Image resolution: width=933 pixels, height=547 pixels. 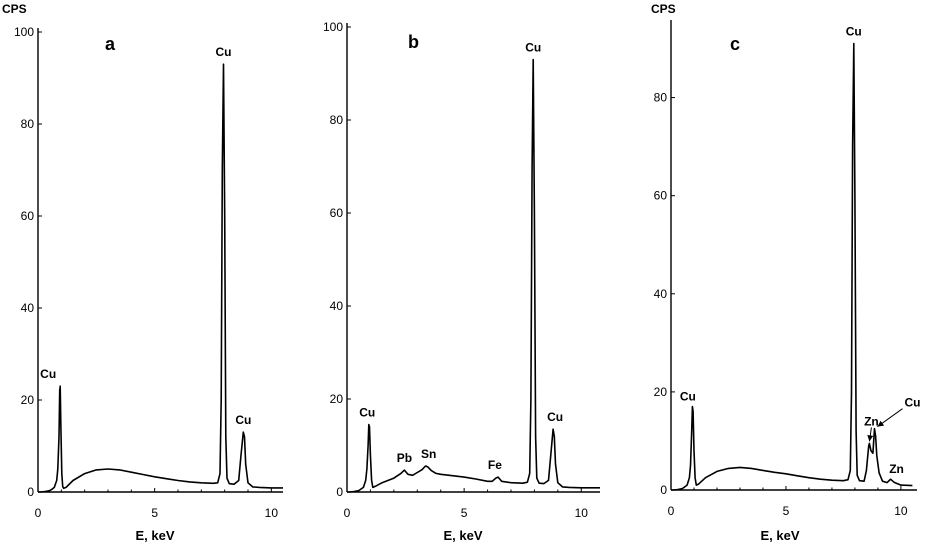 I want to click on panel-c-y-tick-label: 80, so click(x=661, y=98).